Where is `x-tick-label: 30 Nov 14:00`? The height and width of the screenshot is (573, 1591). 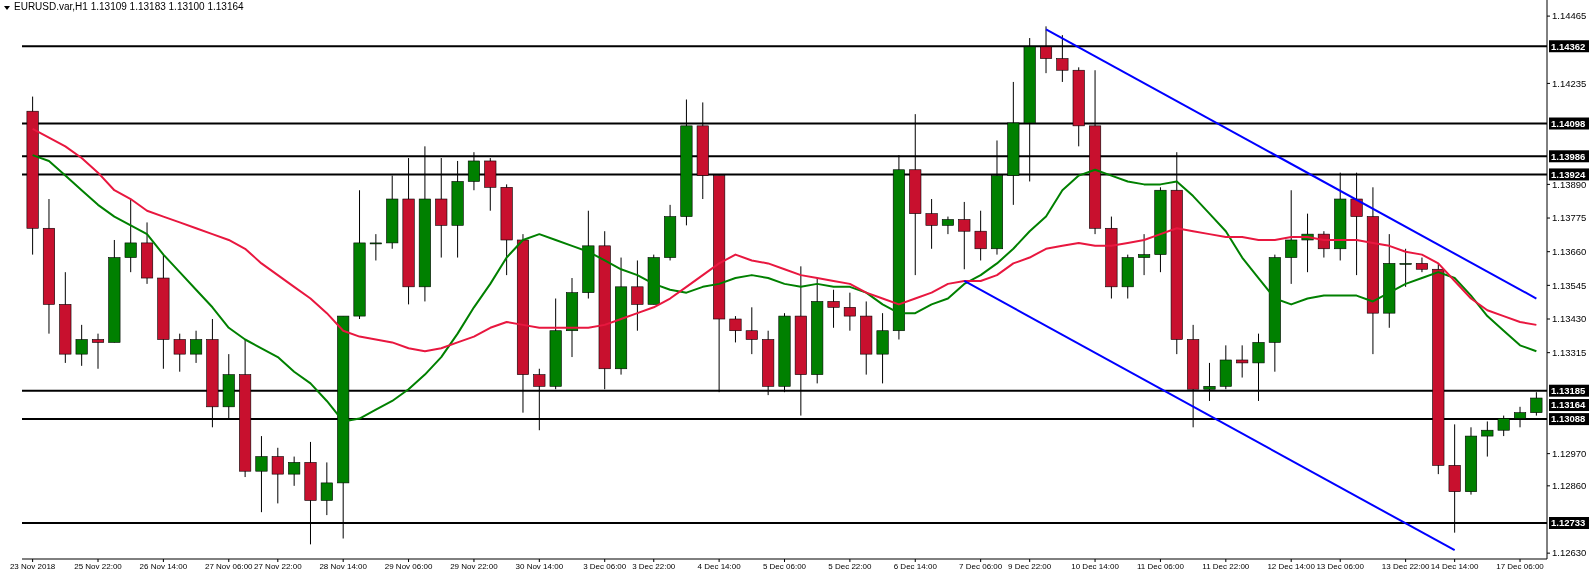 x-tick-label: 30 Nov 14:00 is located at coordinates (539, 566).